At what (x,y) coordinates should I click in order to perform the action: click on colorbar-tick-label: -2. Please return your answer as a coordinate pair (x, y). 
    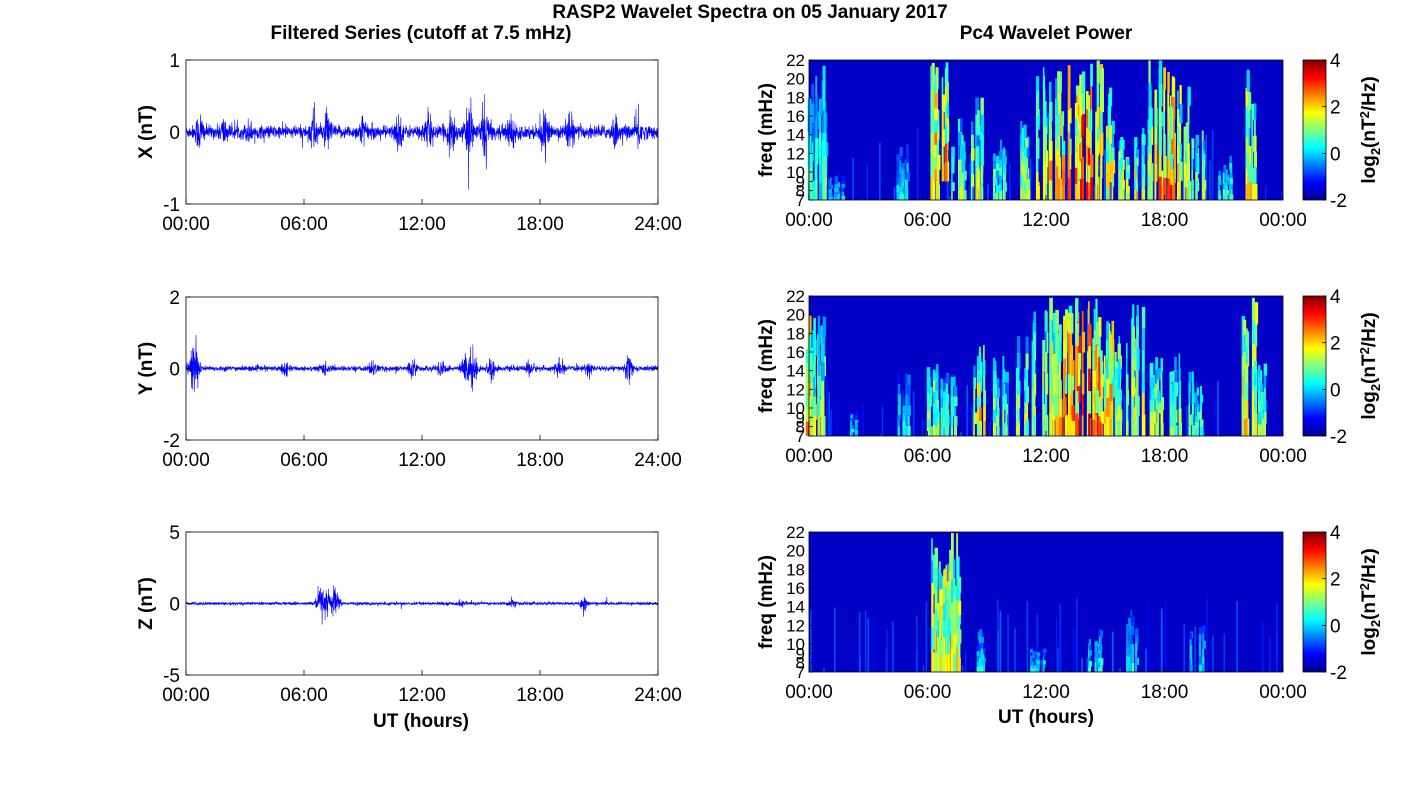
    Looking at the image, I should click on (1338, 201).